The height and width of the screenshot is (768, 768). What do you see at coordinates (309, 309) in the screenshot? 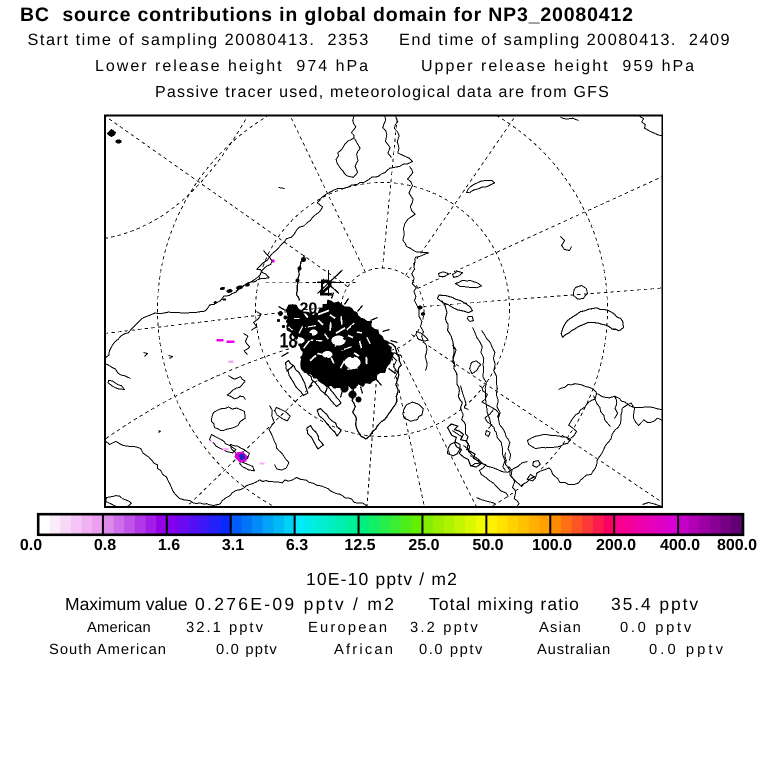
I see `svg-text: 20` at bounding box center [309, 309].